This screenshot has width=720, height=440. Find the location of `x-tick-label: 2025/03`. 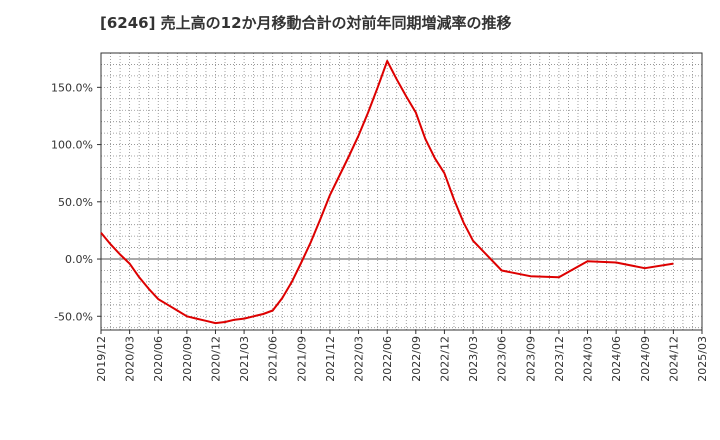

x-tick-label: 2025/03 is located at coordinates (702, 359).